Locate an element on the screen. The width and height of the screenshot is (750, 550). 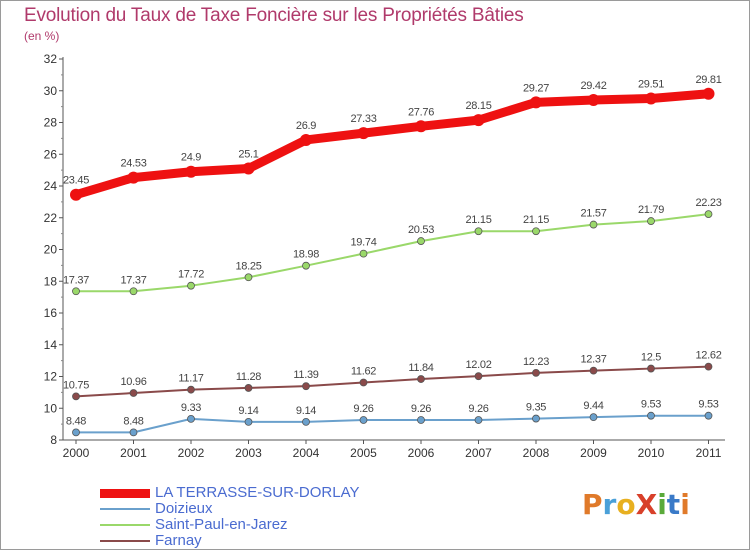
data-label: 11.28 is located at coordinates (248, 377).